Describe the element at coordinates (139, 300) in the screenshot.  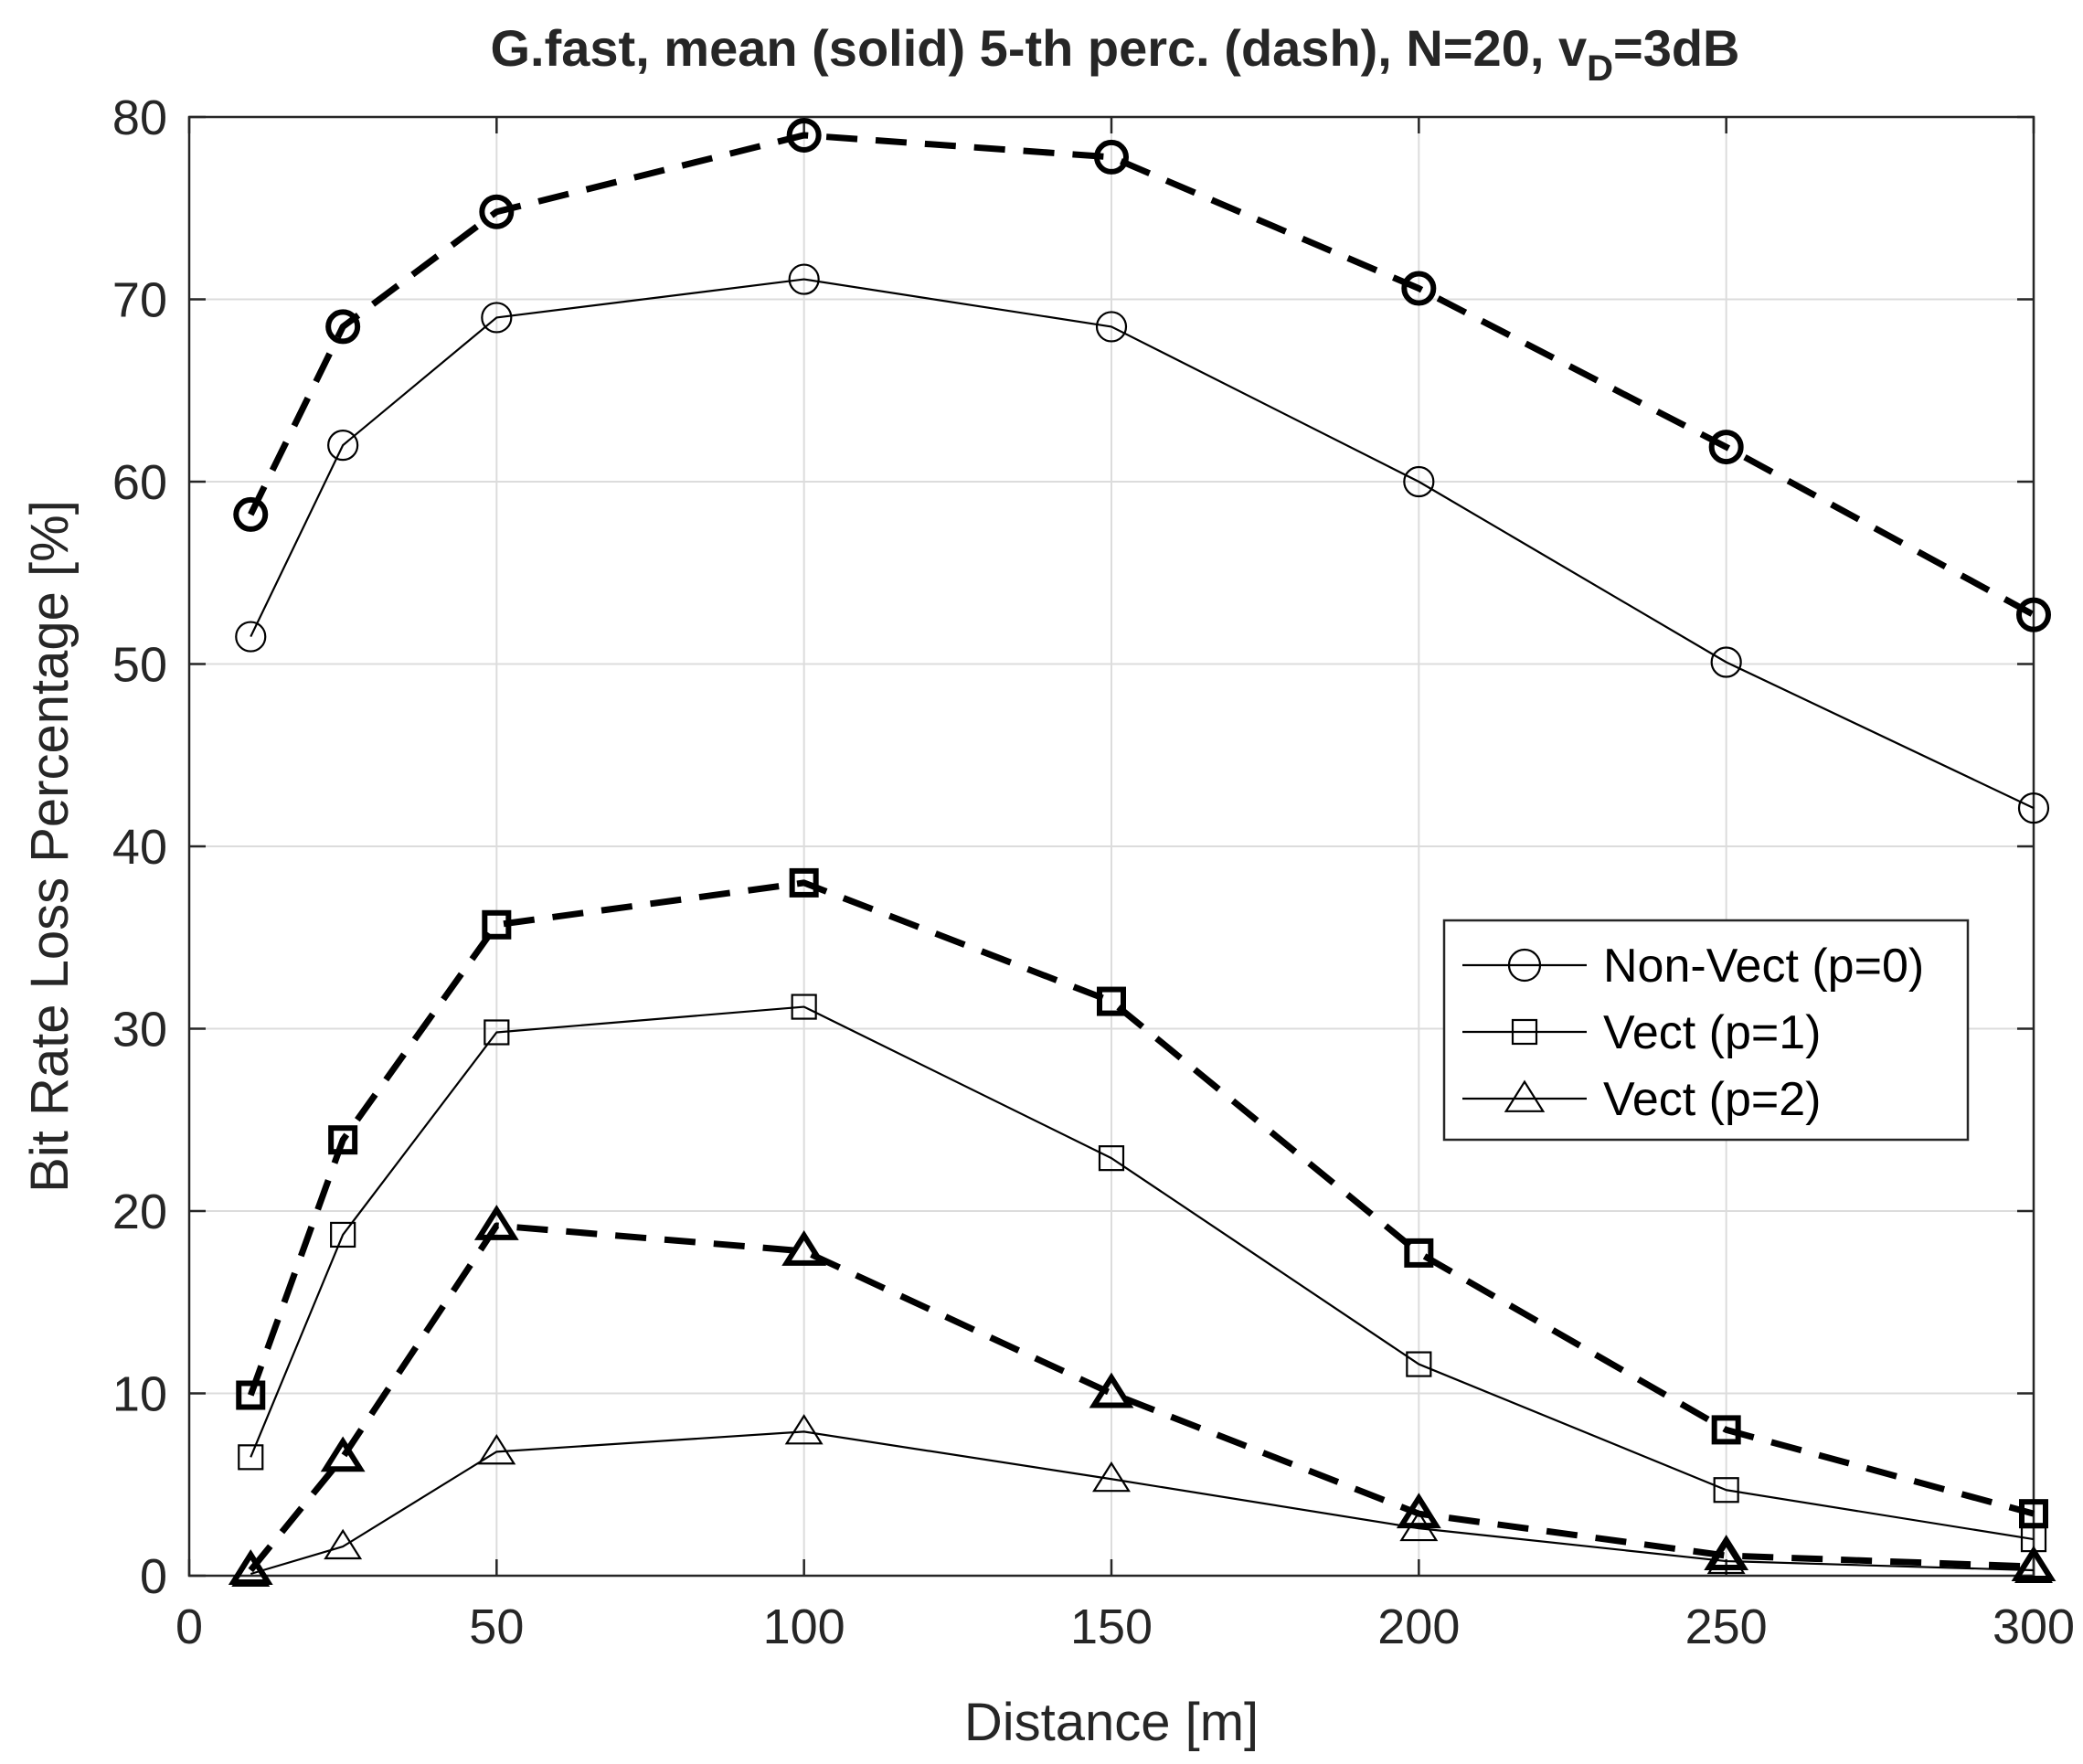
I see `y-tick-label: 70` at that location.